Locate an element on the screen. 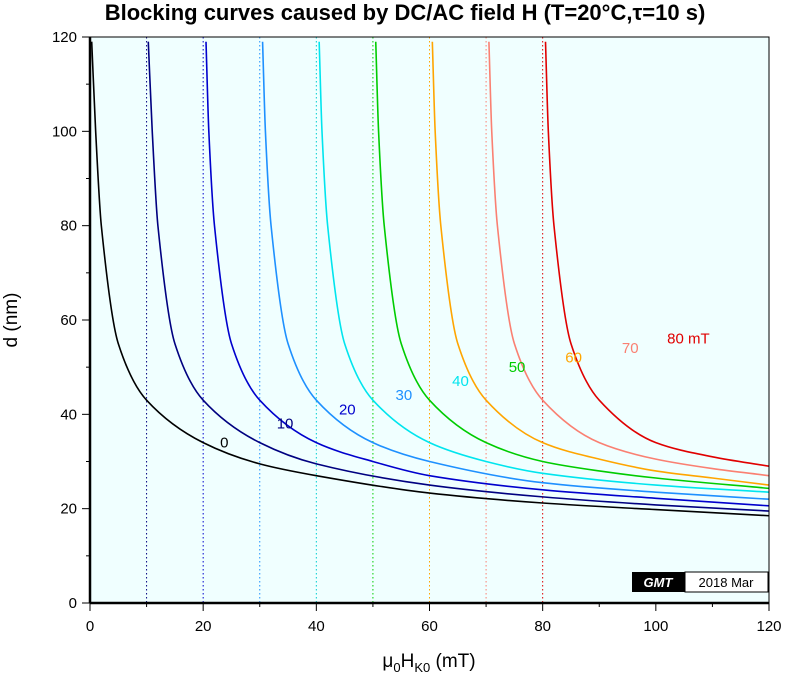 The width and height of the screenshot is (810, 673). curve-labels: 0 10 20 30 40 50 60 70 80 mT is located at coordinates (465, 391).